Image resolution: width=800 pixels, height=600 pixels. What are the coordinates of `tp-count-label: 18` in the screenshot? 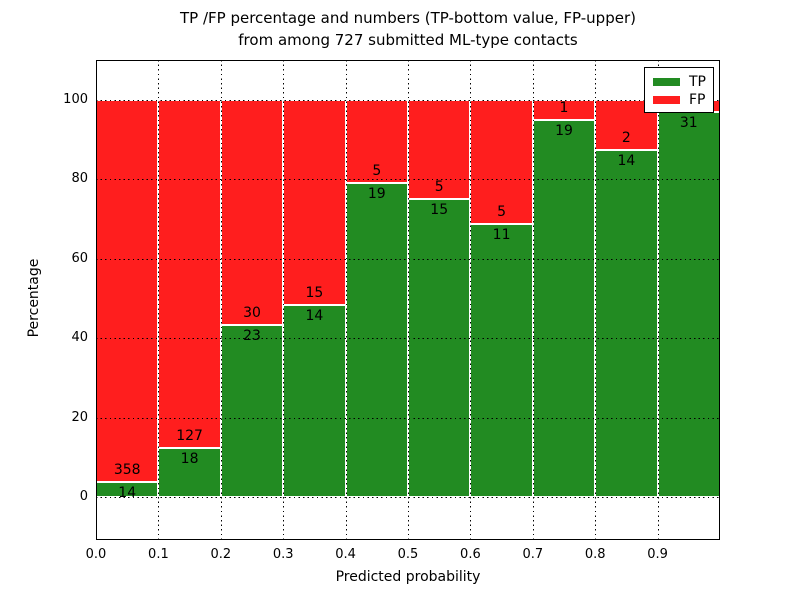 It's located at (189, 458).